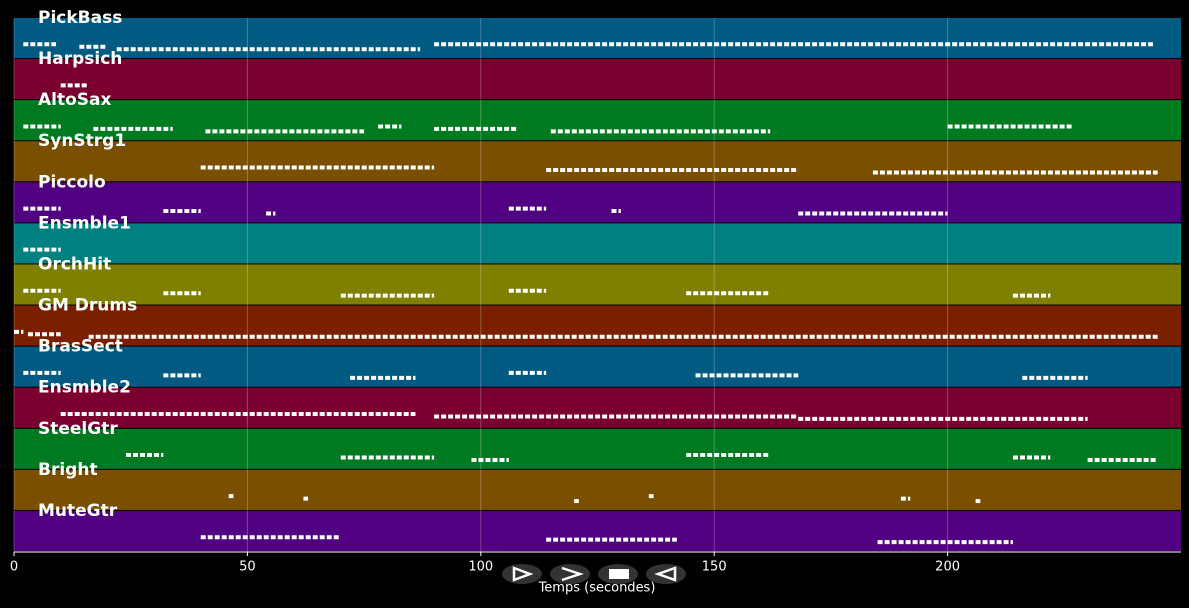 The width and height of the screenshot is (1189, 608). What do you see at coordinates (78, 511) in the screenshot?
I see `track-label: MuteGtr` at bounding box center [78, 511].